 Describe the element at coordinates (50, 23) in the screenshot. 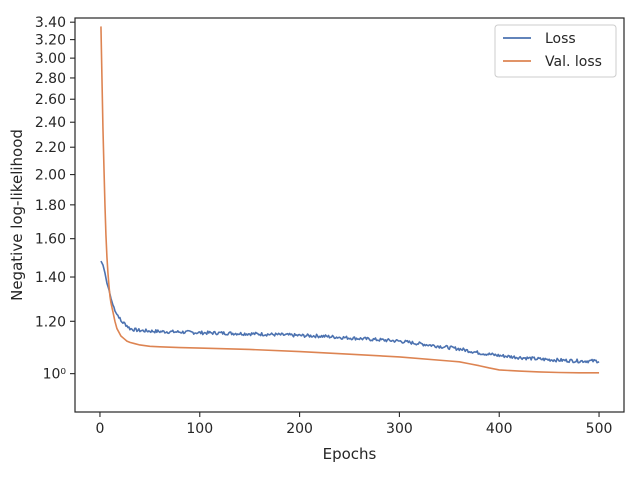

I see `y-tick-label: 3.40` at that location.